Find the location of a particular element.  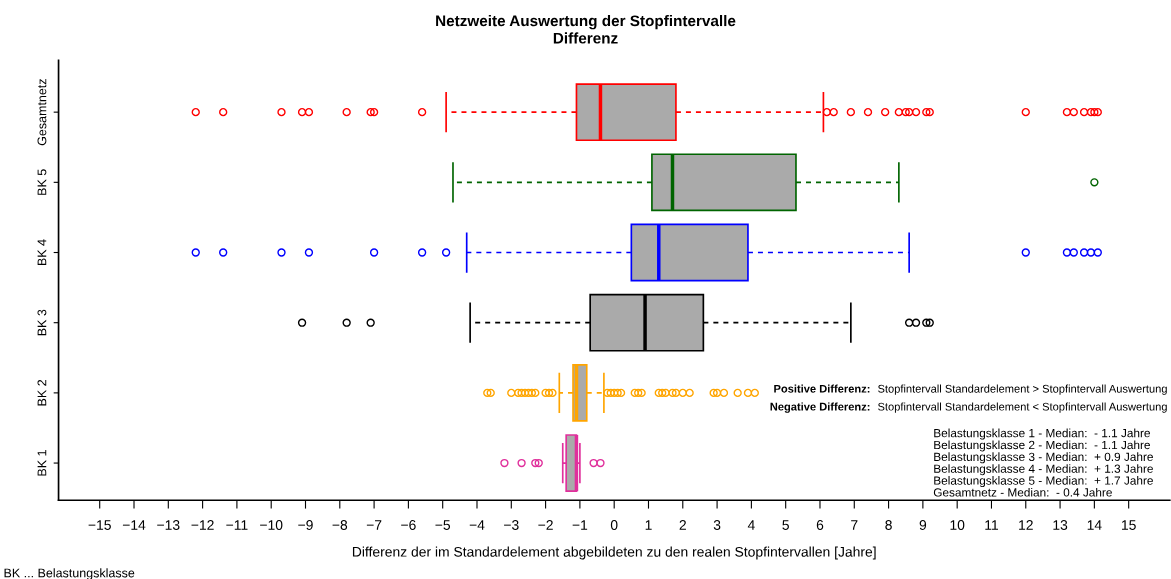

y-tick-label: BK 4 is located at coordinates (42, 252).